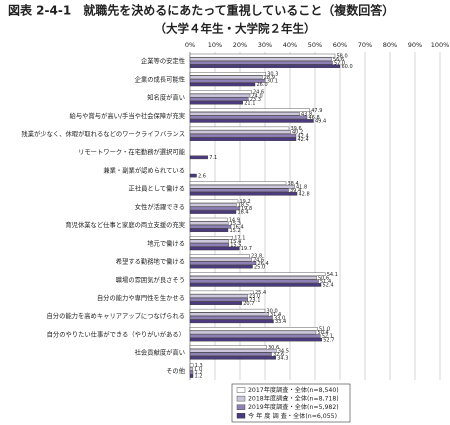 This screenshot has height=425, width=450. I want to click on value-label: 30.0, so click(272, 311).